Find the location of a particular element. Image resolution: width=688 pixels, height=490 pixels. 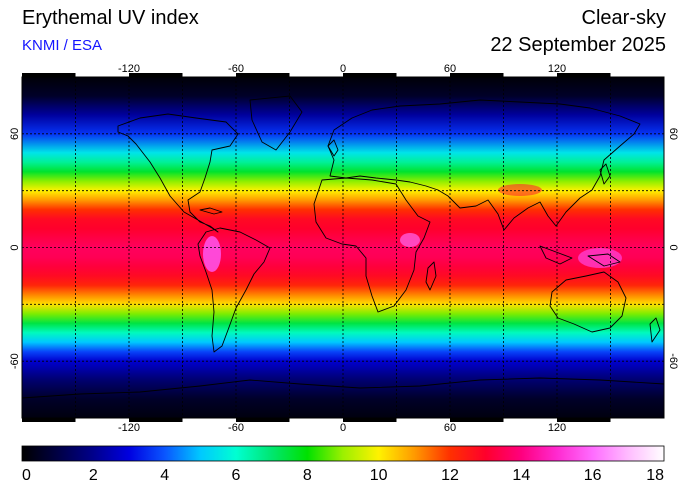

coast-antarctica is located at coordinates (343, 388).